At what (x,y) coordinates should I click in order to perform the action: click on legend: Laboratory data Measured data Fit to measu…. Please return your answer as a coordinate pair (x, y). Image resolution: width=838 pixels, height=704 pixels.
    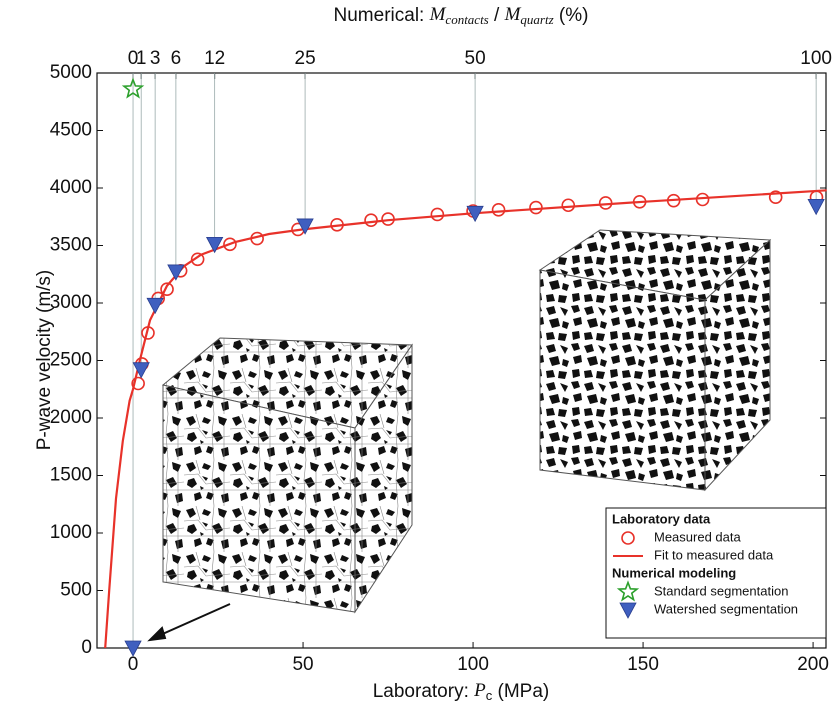
    Looking at the image, I should click on (716, 573).